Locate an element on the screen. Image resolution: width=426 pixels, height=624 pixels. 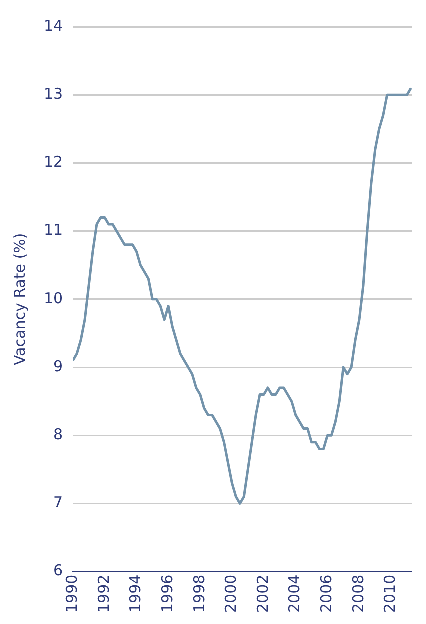
x-tick-label: 2000 is located at coordinates (231, 594).